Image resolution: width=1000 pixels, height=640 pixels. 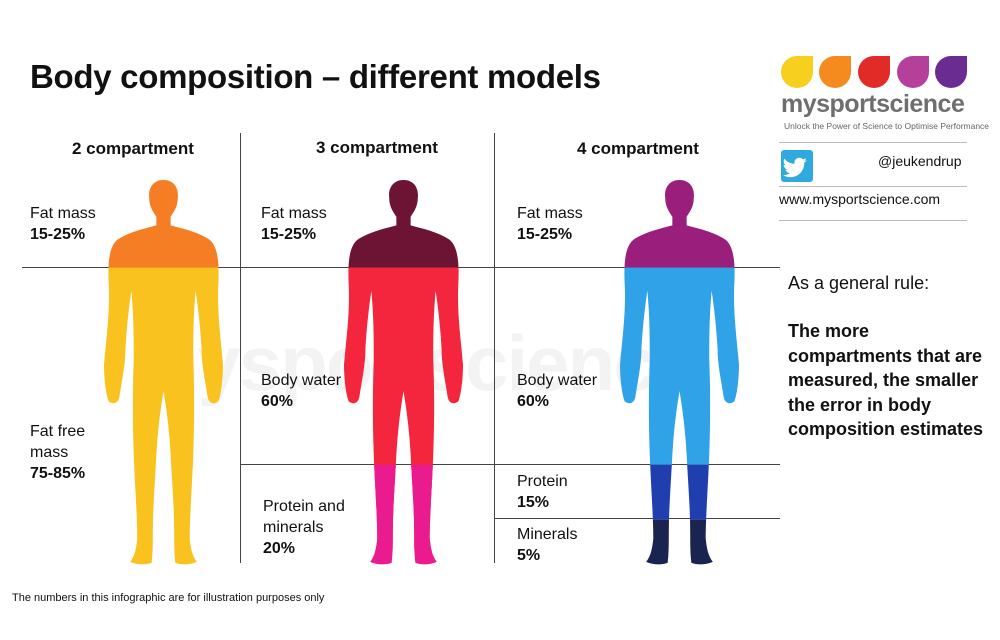 What do you see at coordinates (859, 283) in the screenshot?
I see `rule-intro: As a general rule:` at bounding box center [859, 283].